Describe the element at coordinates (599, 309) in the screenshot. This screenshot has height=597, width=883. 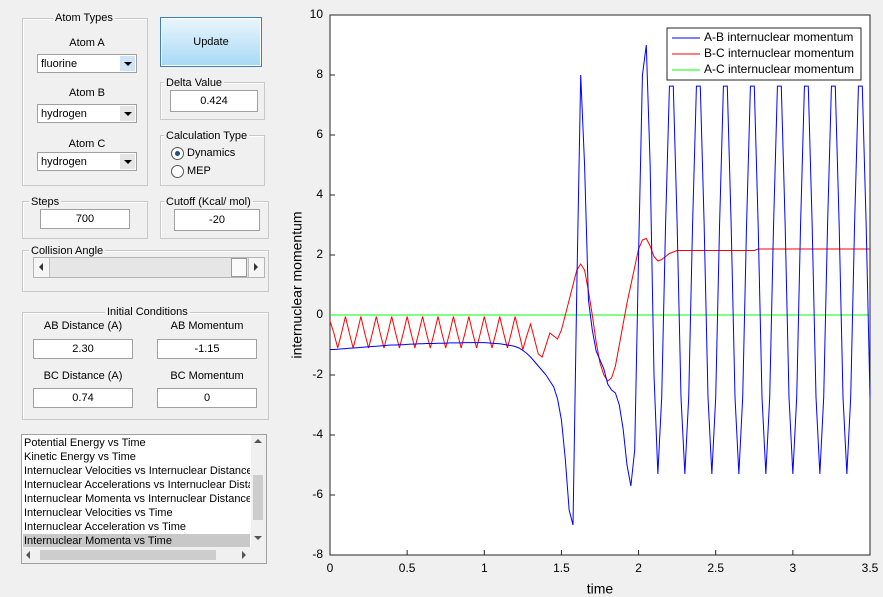
I see `series-line` at that location.